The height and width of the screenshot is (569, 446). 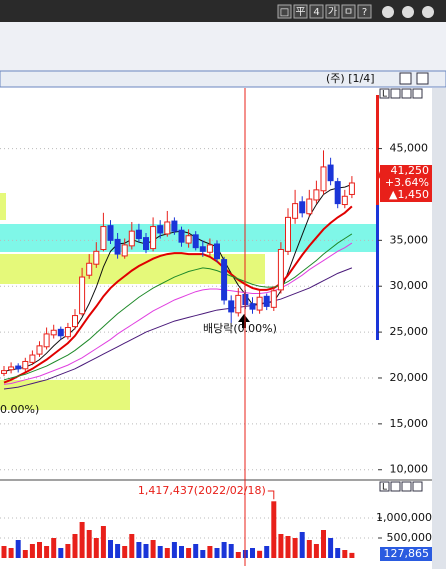 I want to click on toolbar-area, so click(x=223, y=47).